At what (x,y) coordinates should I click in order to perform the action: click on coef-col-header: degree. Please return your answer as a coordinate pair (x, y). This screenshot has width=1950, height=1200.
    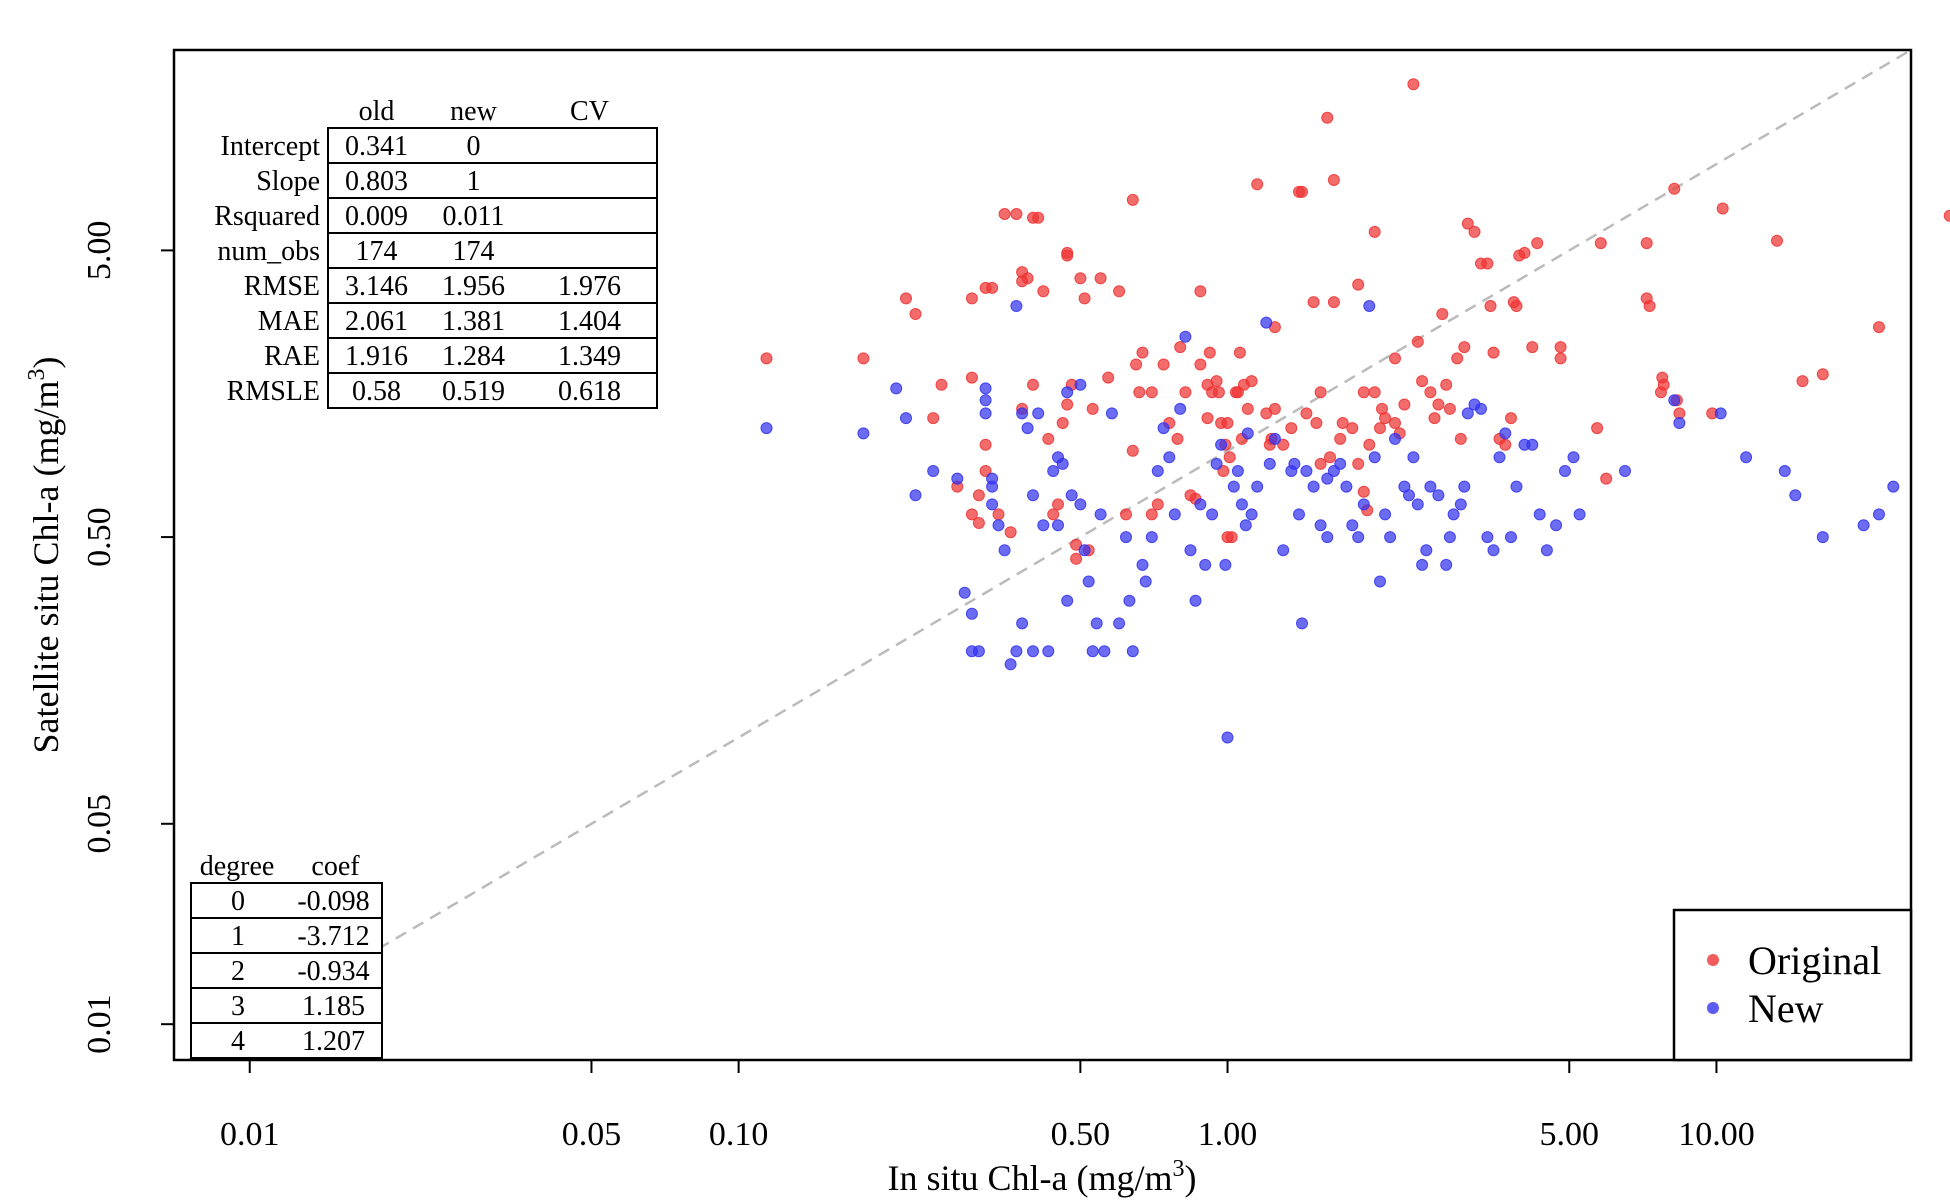
    Looking at the image, I should click on (237, 866).